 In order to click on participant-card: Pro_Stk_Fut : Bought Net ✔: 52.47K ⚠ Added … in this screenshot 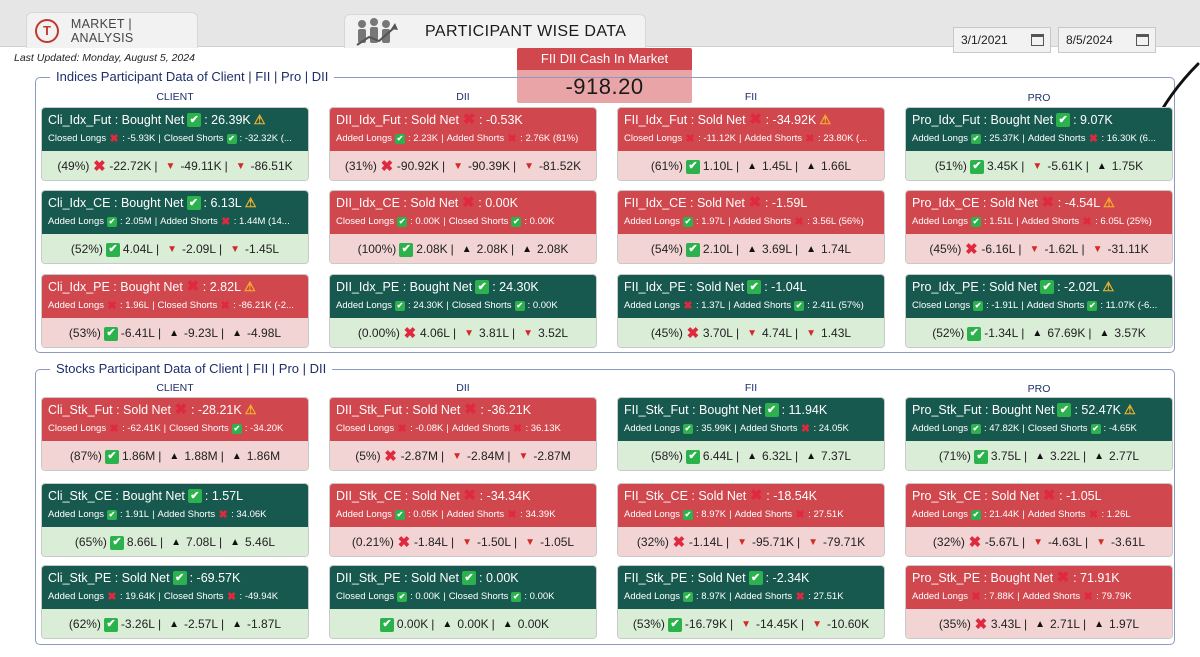, I will do `click(1039, 434)`.